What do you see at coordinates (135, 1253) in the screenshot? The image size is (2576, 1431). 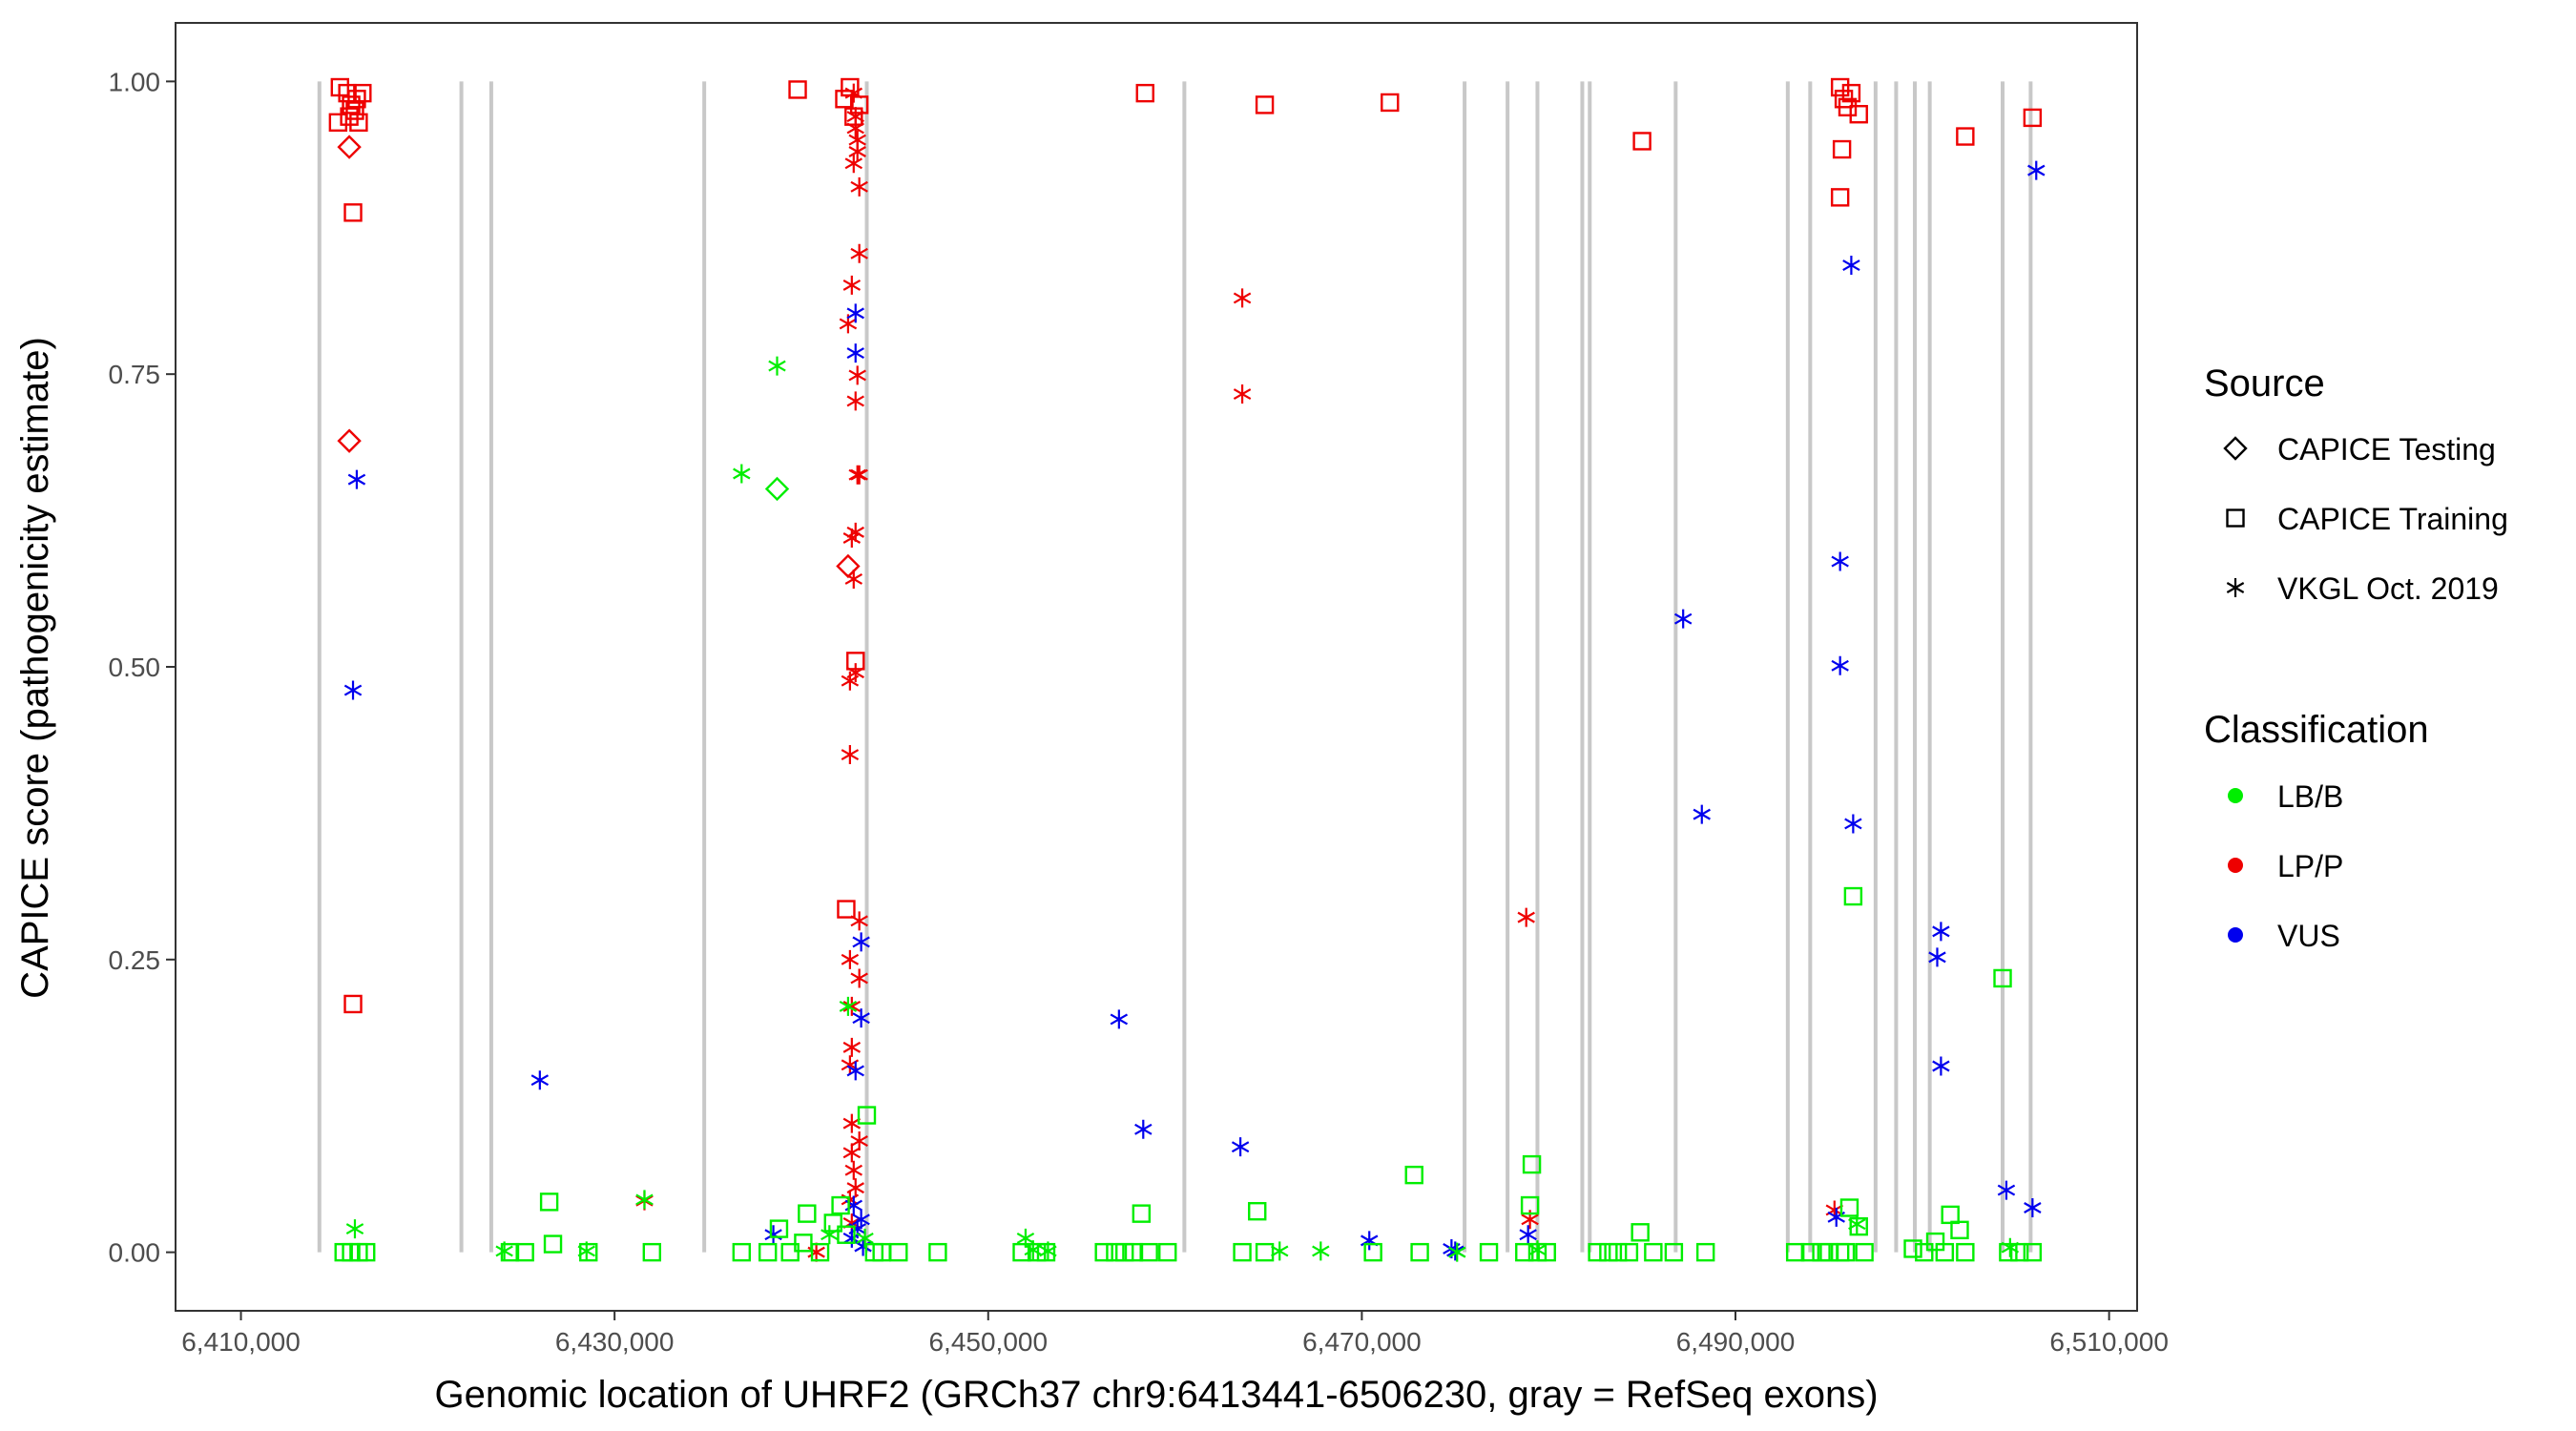 I see `y-tick-label: 0.00` at bounding box center [135, 1253].